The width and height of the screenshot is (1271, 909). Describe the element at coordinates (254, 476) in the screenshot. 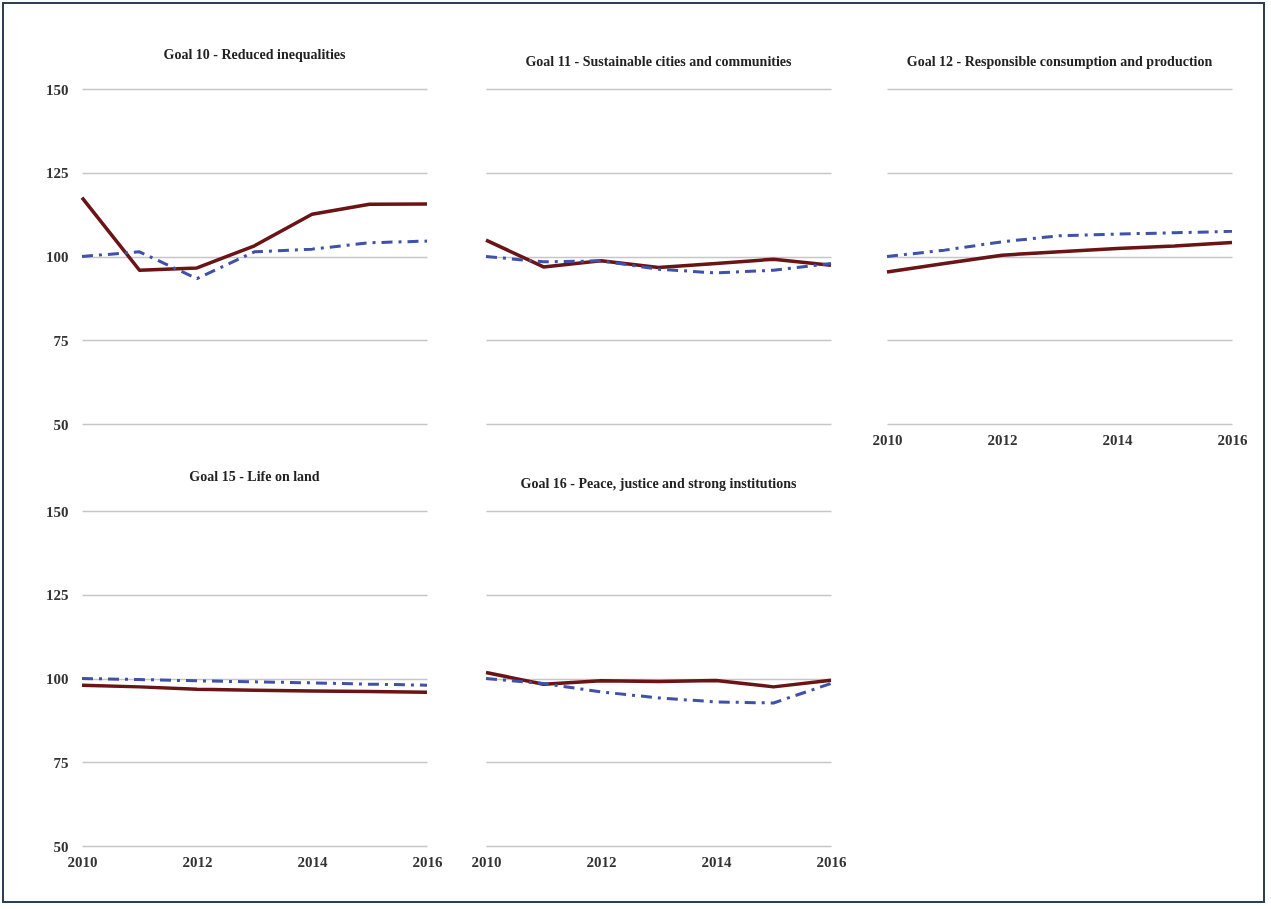

I see `chart-title: Goal 15 - Life on land` at that location.